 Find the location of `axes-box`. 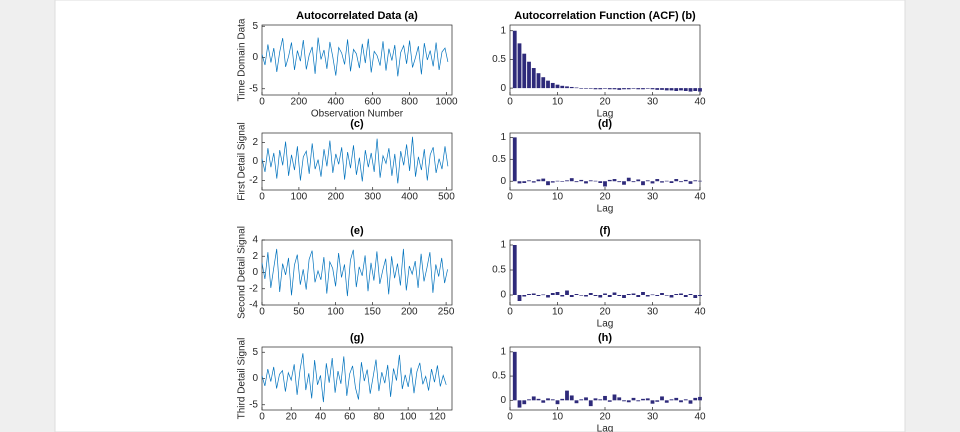

axes-box is located at coordinates (357, 161).